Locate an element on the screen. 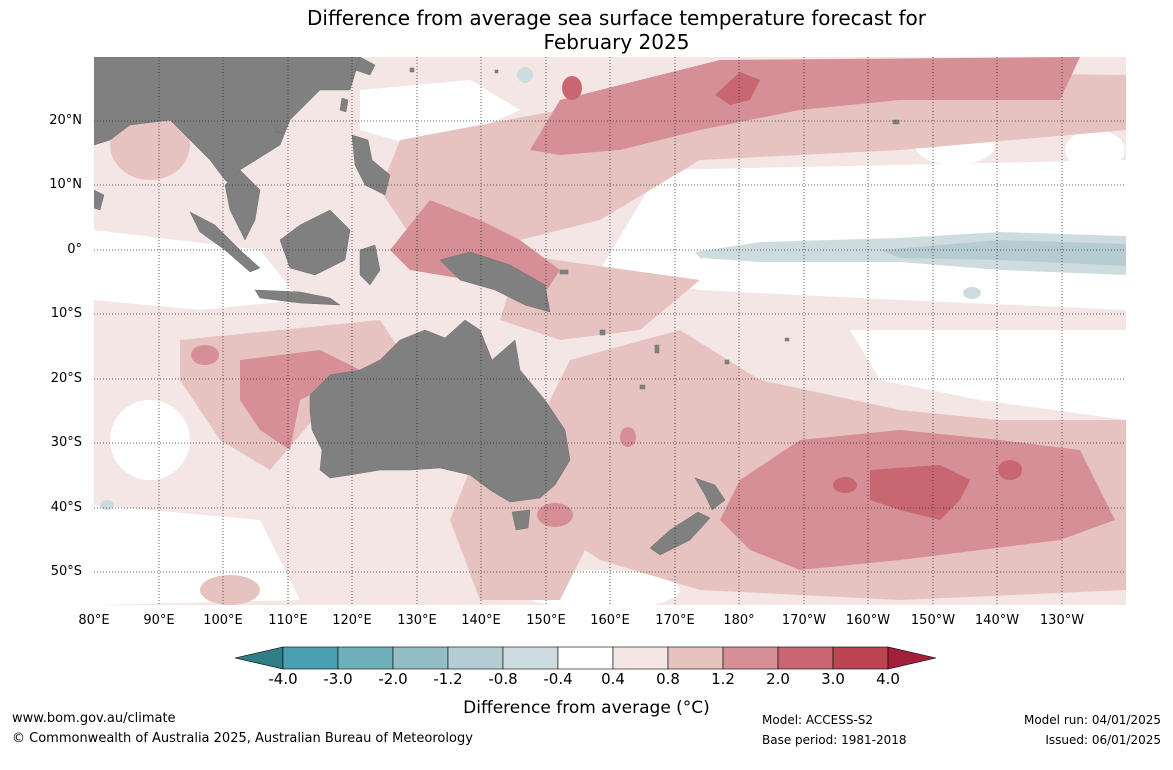 Image resolution: width=1173 pixels, height=770 pixels. lon-label-160e: 160°E is located at coordinates (610, 620).